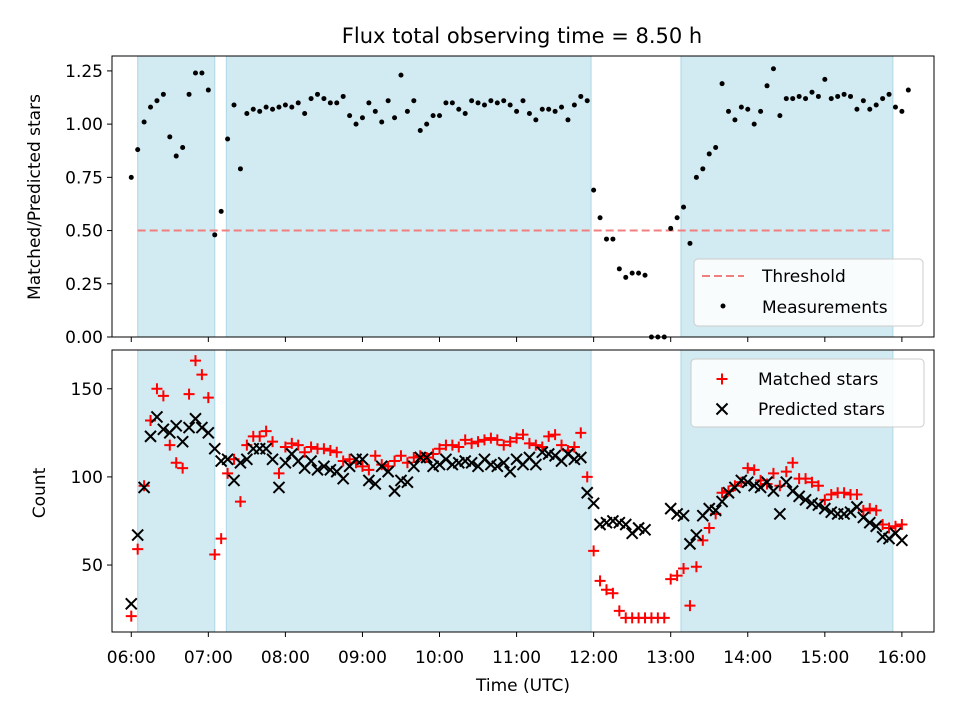  I want to click on x-tick-label: 14:00, so click(747, 658).